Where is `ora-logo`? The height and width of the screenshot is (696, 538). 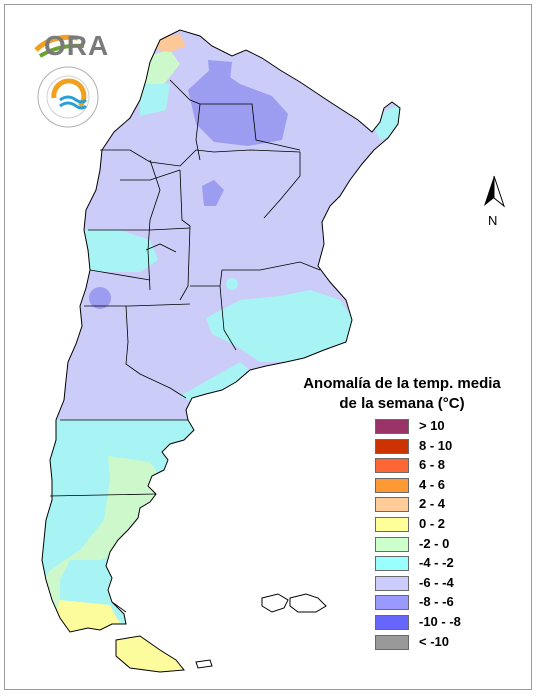 ora-logo is located at coordinates (59, 46).